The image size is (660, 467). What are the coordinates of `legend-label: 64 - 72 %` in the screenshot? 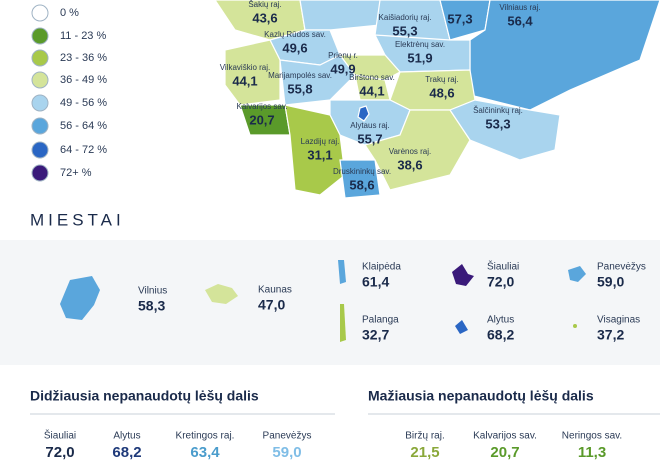 It's located at (83, 150).